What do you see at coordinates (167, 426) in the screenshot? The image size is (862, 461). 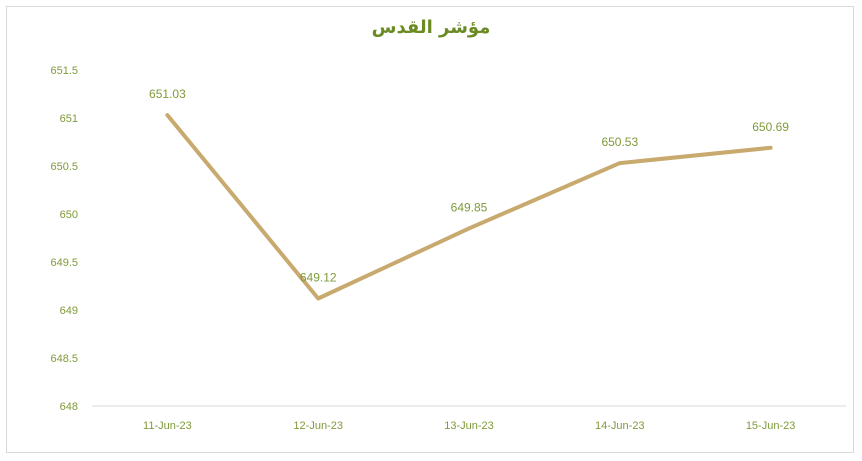 I see `x-tick-label: 11-Jun-23` at bounding box center [167, 426].